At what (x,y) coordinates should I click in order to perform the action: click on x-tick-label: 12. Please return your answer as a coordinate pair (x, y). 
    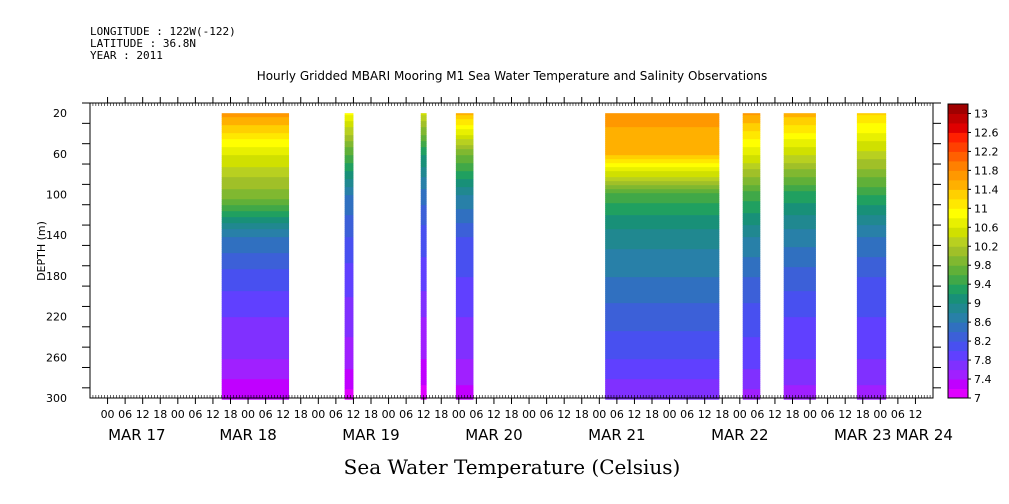
    Looking at the image, I should click on (775, 414).